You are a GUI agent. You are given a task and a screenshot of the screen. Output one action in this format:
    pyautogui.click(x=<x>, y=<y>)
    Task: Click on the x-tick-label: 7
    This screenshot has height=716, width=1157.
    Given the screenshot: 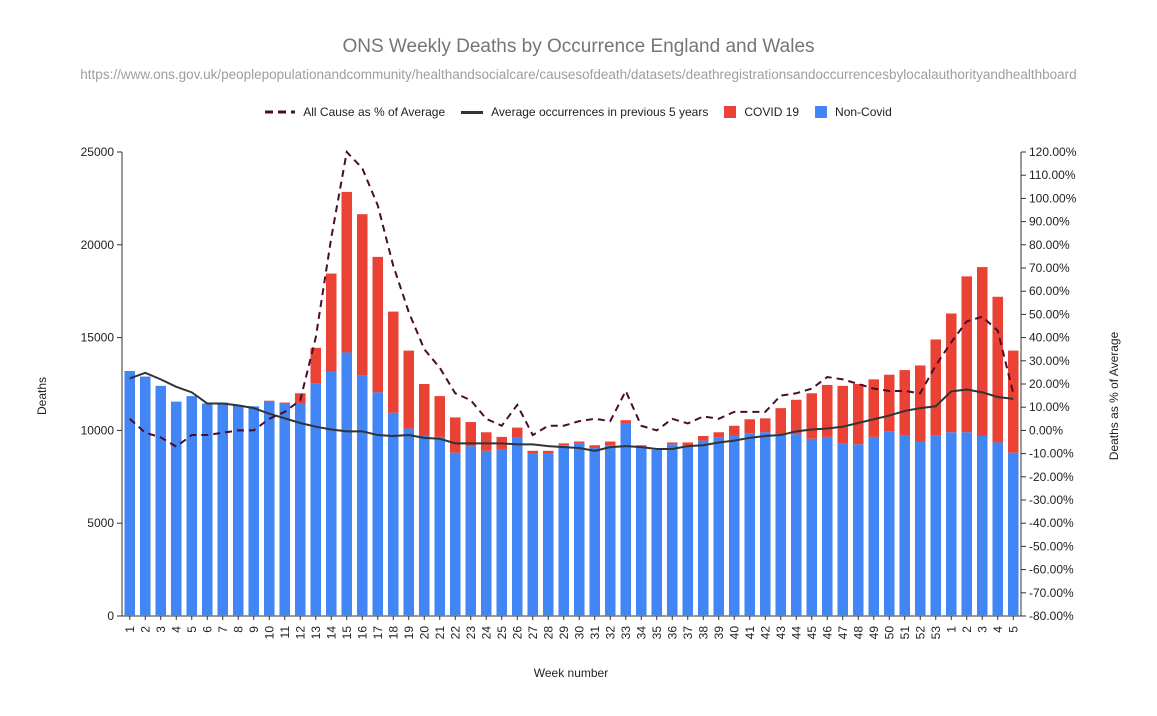 What is the action you would take?
    pyautogui.click(x=223, y=629)
    